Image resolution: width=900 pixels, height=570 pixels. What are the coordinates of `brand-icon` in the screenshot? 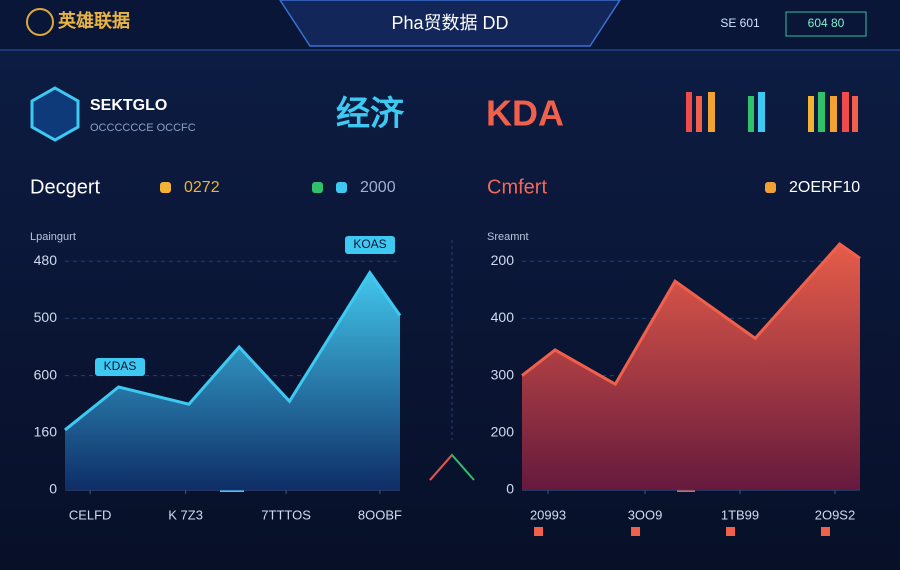 It's located at (55, 114).